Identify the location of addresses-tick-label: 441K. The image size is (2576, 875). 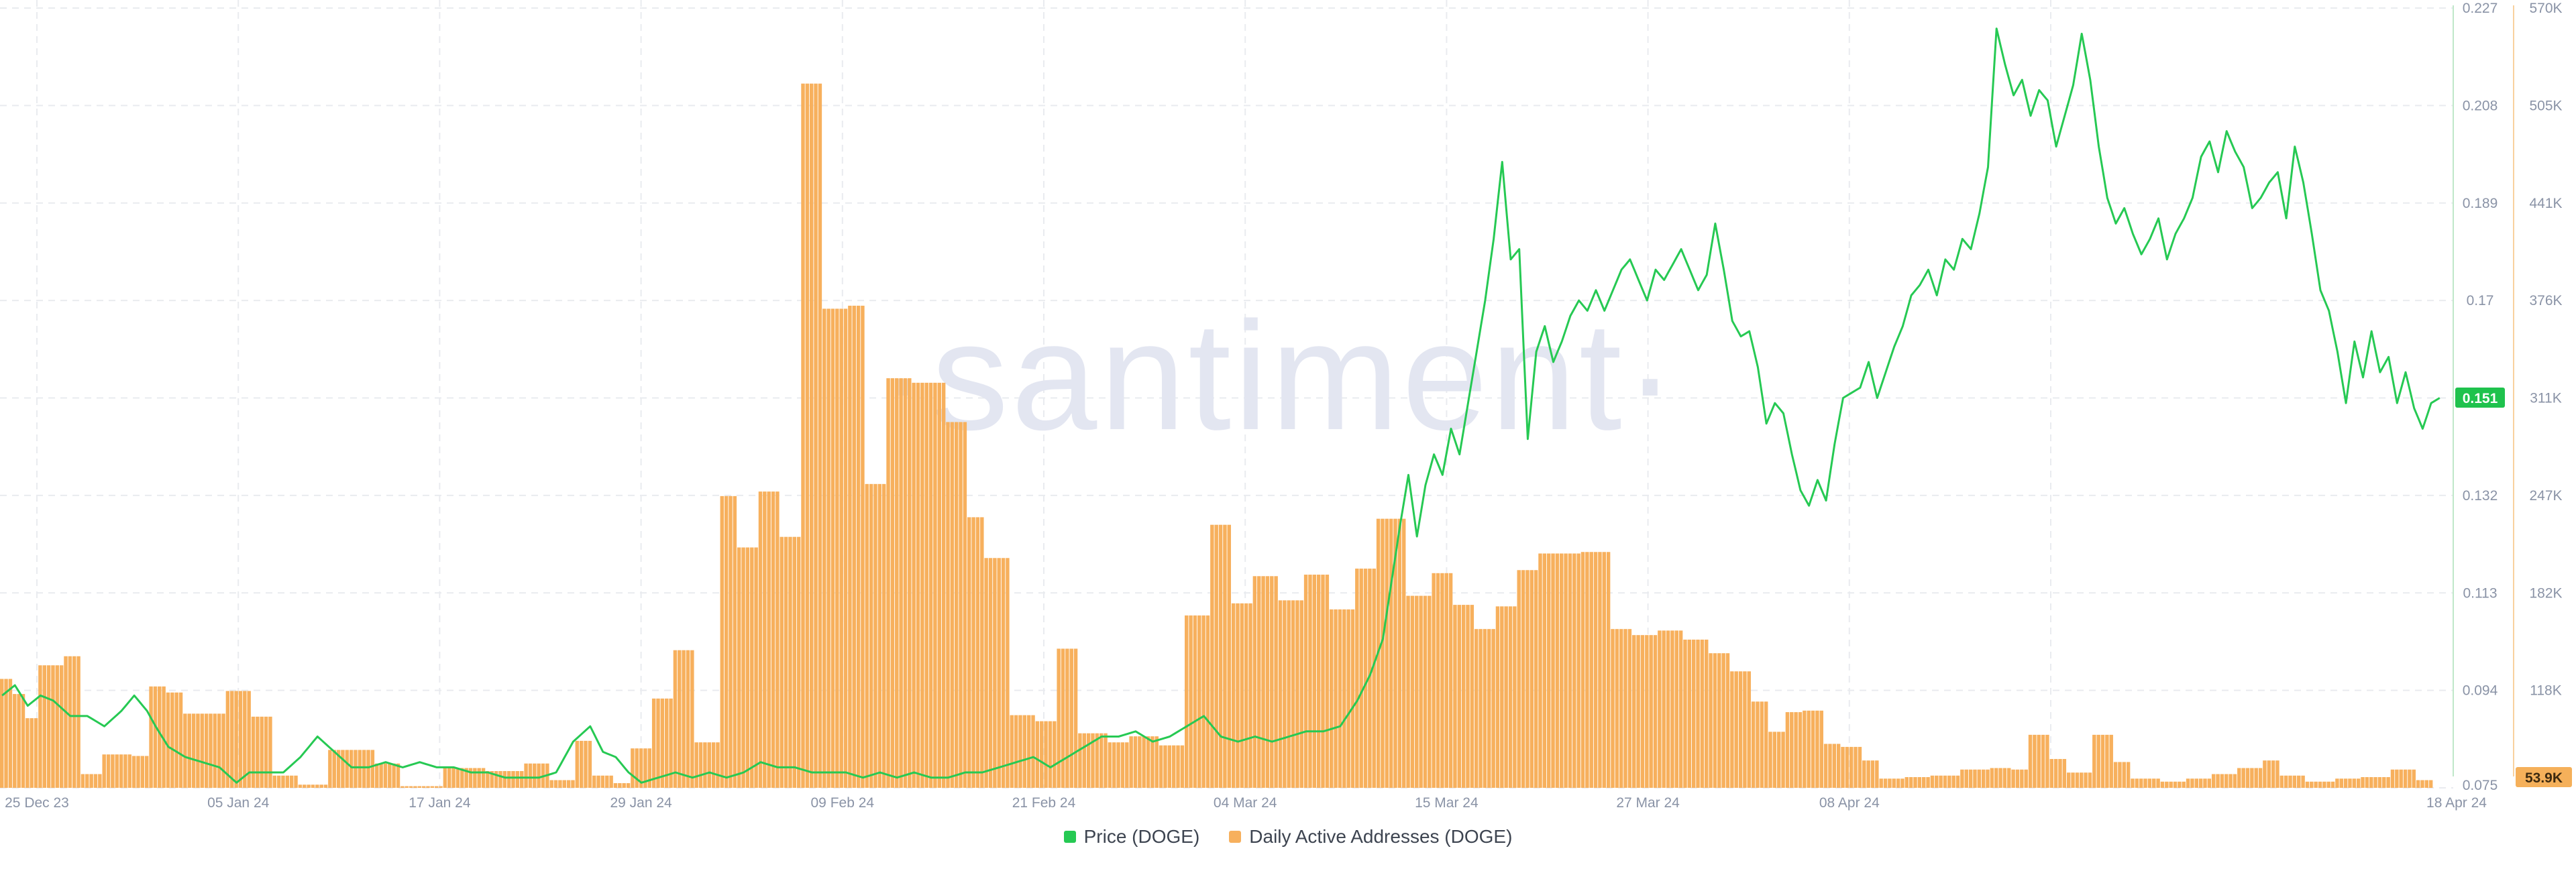
(2545, 203).